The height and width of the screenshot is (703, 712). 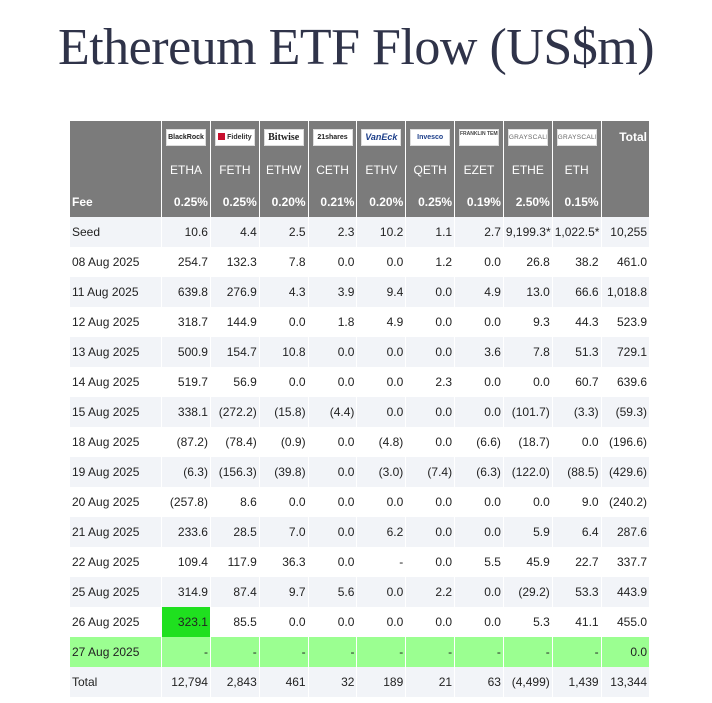 What do you see at coordinates (626, 322) in the screenshot?
I see `row-total-cell: 523.9` at bounding box center [626, 322].